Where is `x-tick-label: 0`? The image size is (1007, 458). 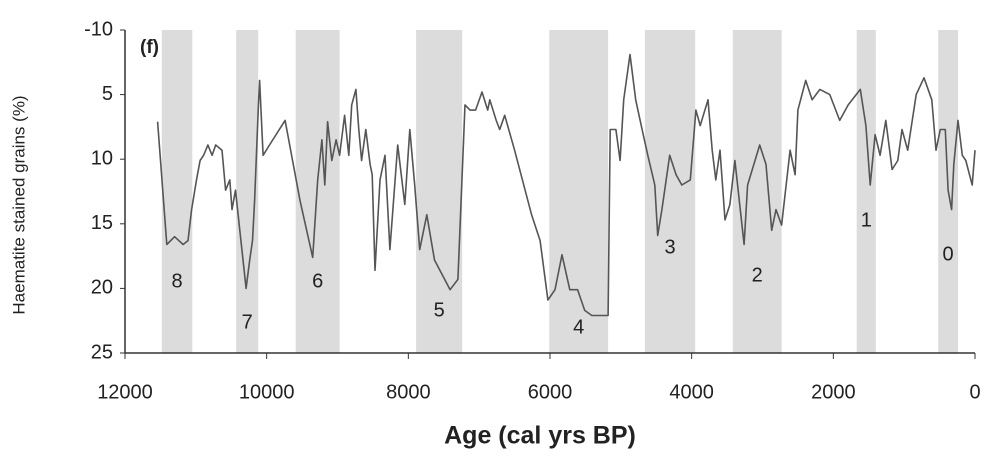
x-tick-label: 0 is located at coordinates (974, 392).